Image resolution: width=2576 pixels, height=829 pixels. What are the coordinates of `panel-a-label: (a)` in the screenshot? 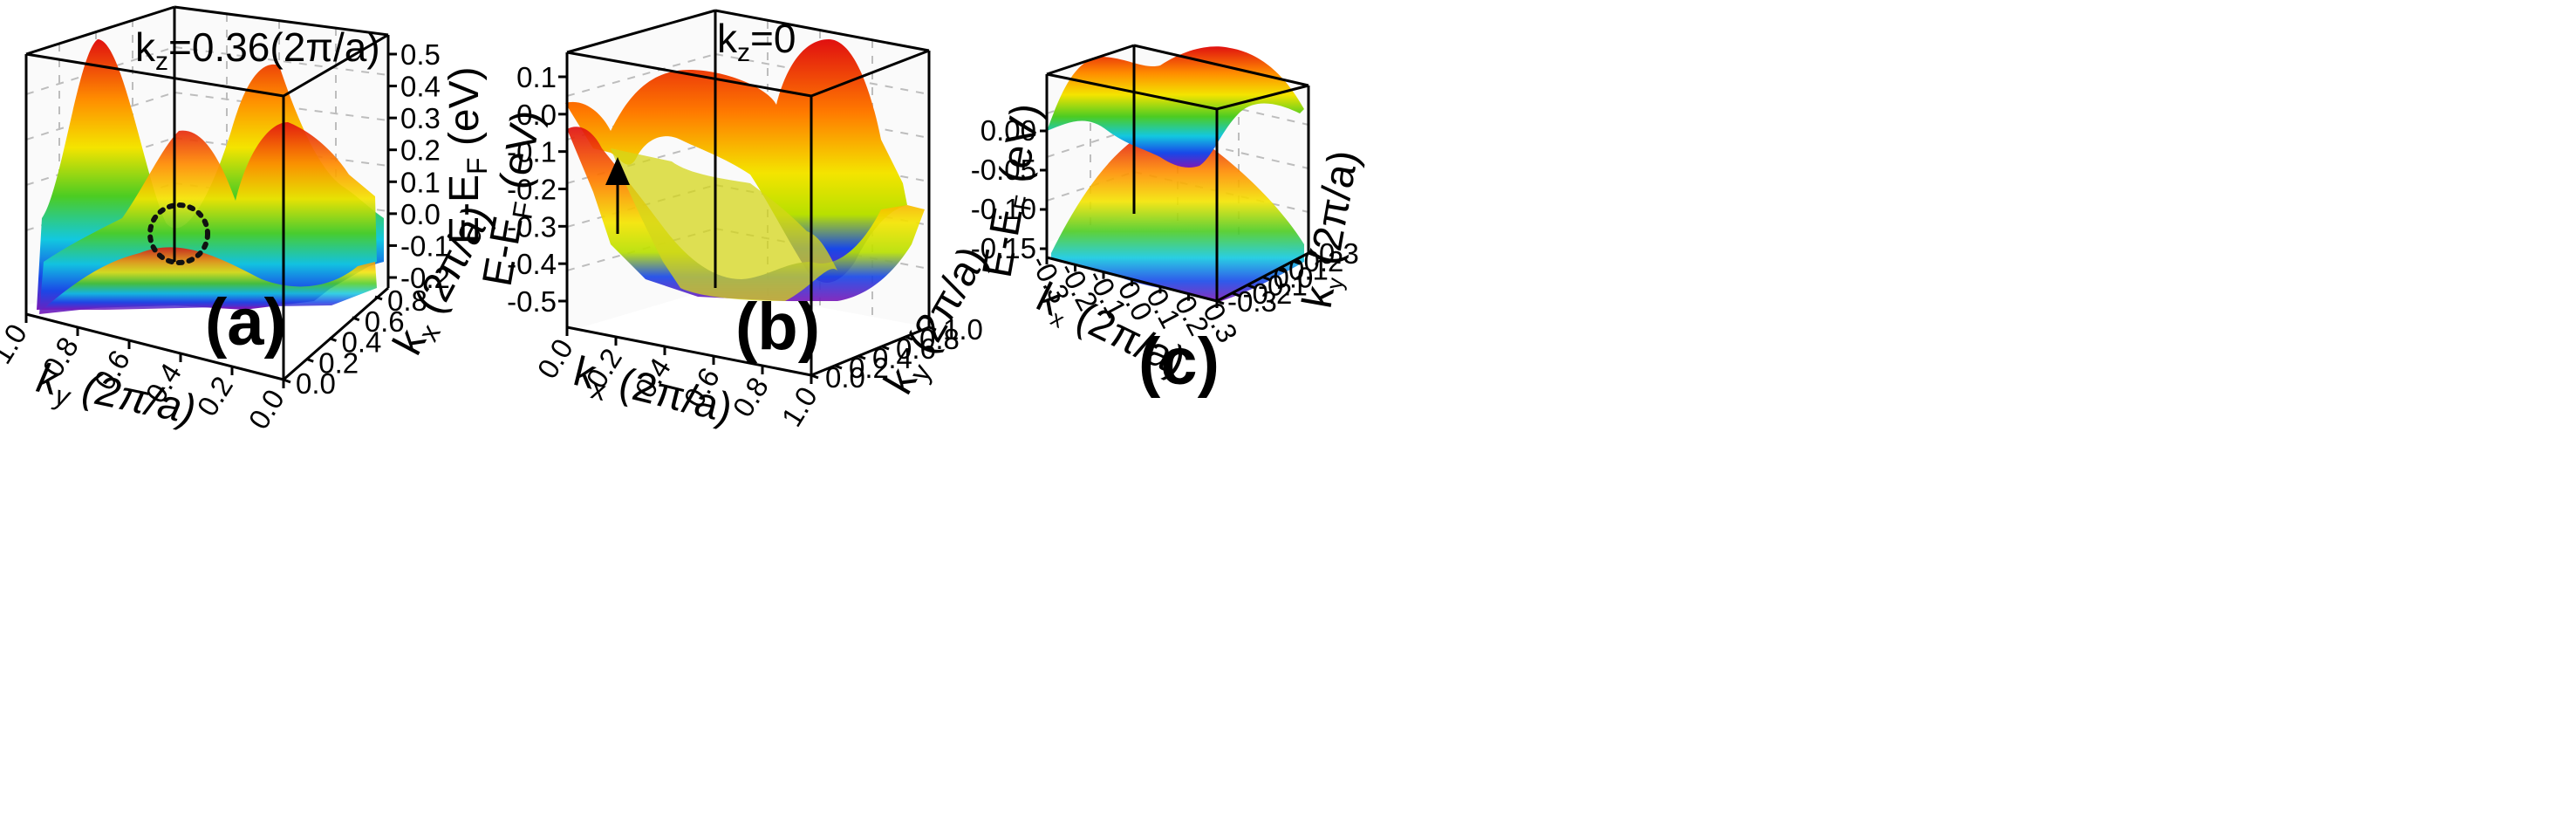 It's located at (245, 322).